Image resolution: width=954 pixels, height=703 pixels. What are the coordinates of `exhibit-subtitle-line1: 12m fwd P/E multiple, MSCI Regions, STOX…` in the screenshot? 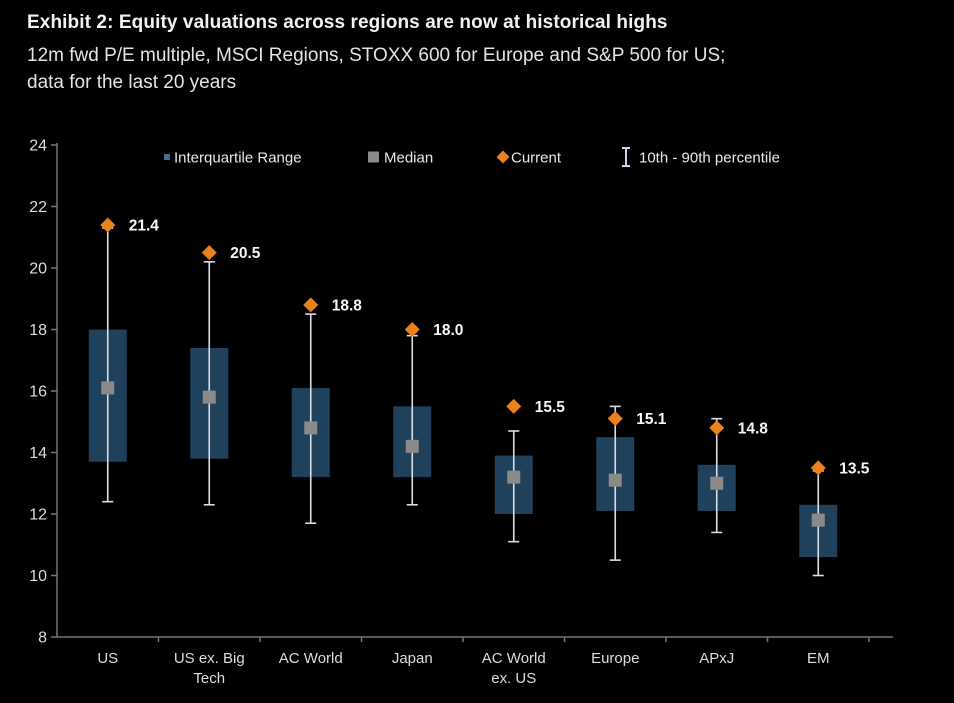 It's located at (376, 55).